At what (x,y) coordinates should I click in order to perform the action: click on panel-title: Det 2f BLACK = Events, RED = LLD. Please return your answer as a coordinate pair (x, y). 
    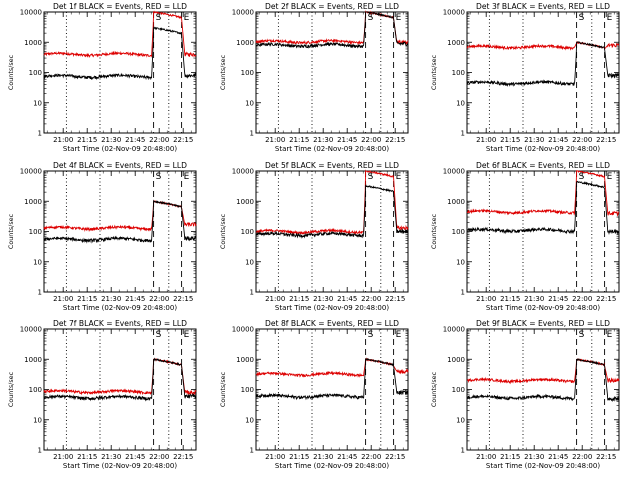
    Looking at the image, I should click on (332, 6).